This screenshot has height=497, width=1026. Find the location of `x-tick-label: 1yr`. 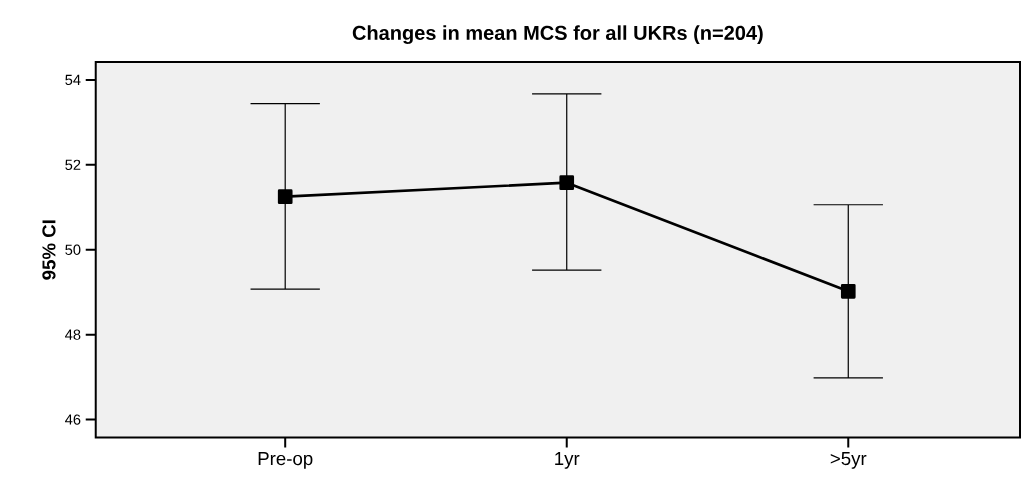

x-tick-label: 1yr is located at coordinates (567, 460).